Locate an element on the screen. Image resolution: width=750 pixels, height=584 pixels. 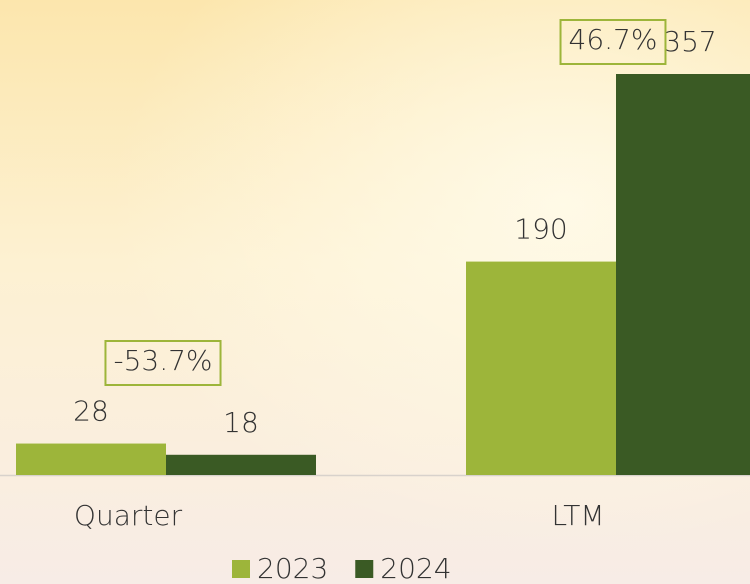
change-annotation: -53.7% is located at coordinates (162, 360).